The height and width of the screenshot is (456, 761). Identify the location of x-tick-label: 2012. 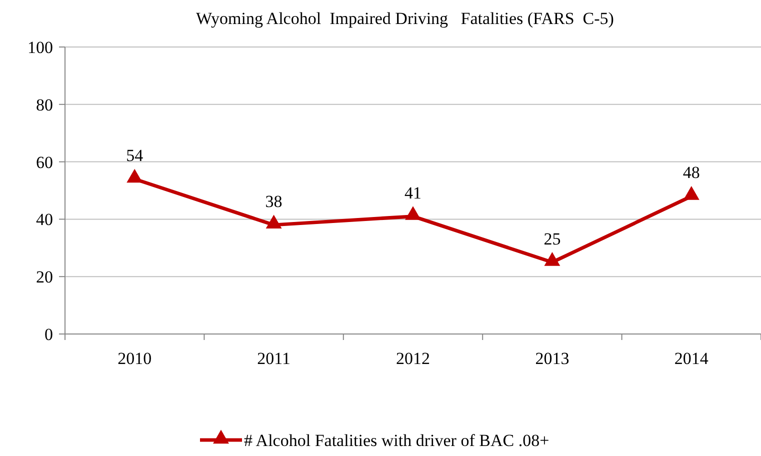
(413, 358).